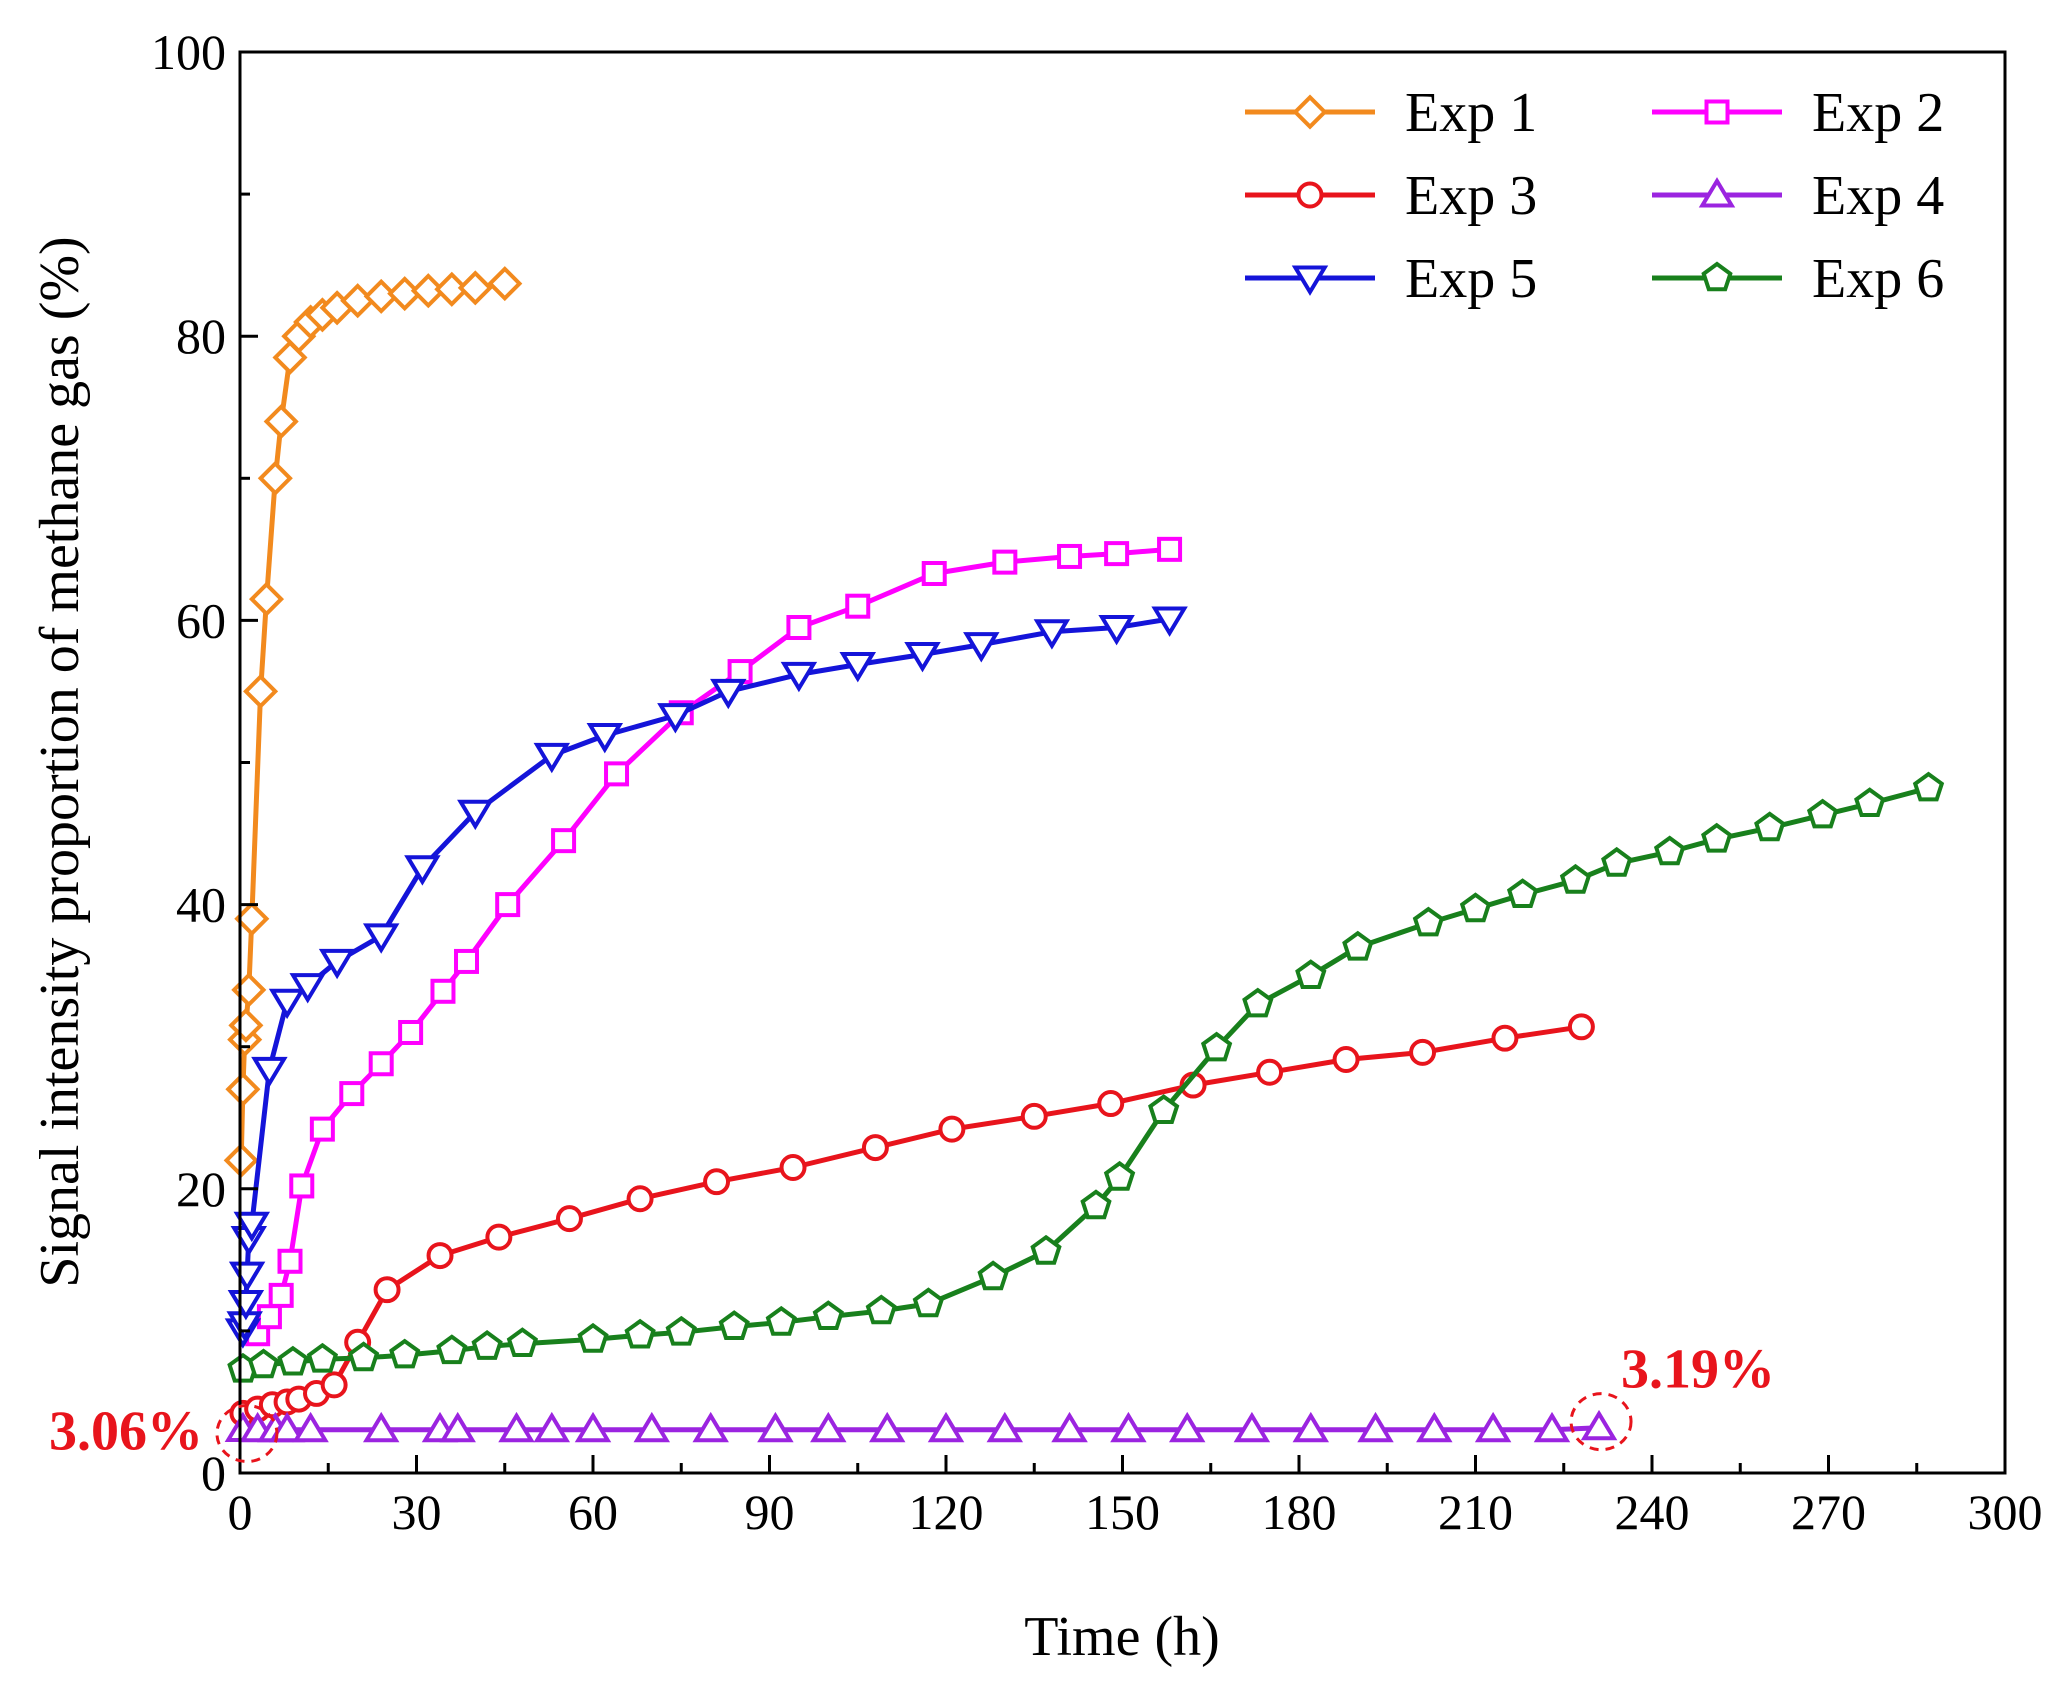  Describe the element at coordinates (240, 1512) in the screenshot. I see `x-tick-label: 0` at that location.